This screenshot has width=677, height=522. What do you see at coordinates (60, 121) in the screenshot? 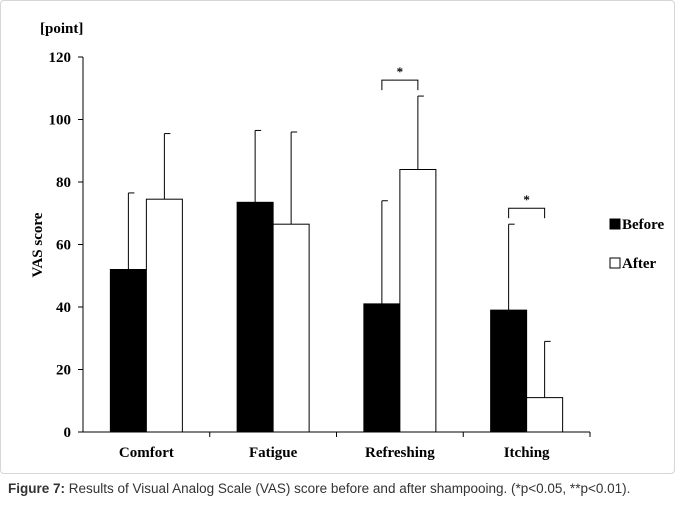
I see `y-tick-label: 100` at bounding box center [60, 121].